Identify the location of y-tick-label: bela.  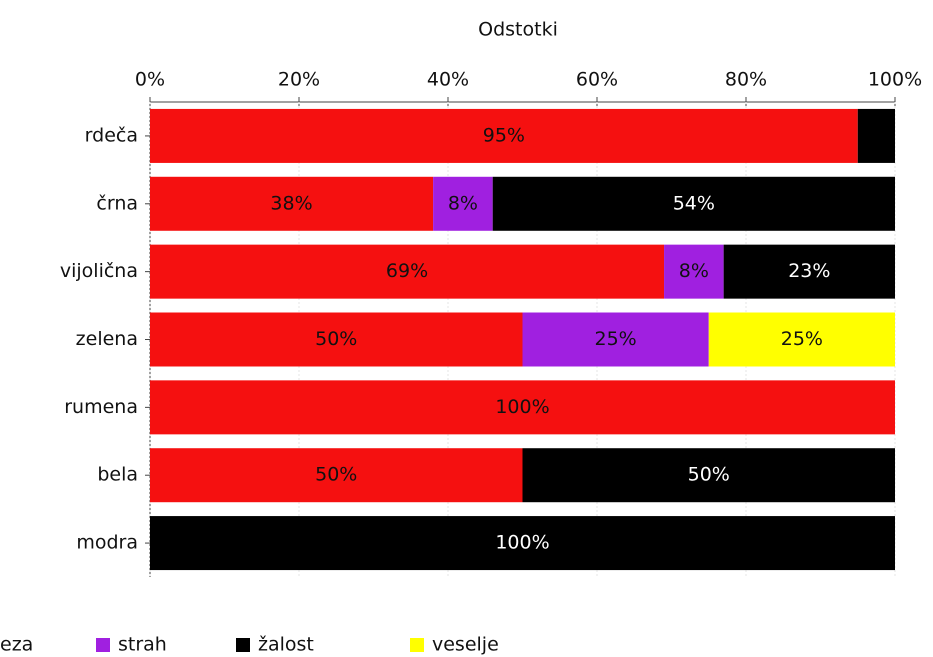
(117, 475).